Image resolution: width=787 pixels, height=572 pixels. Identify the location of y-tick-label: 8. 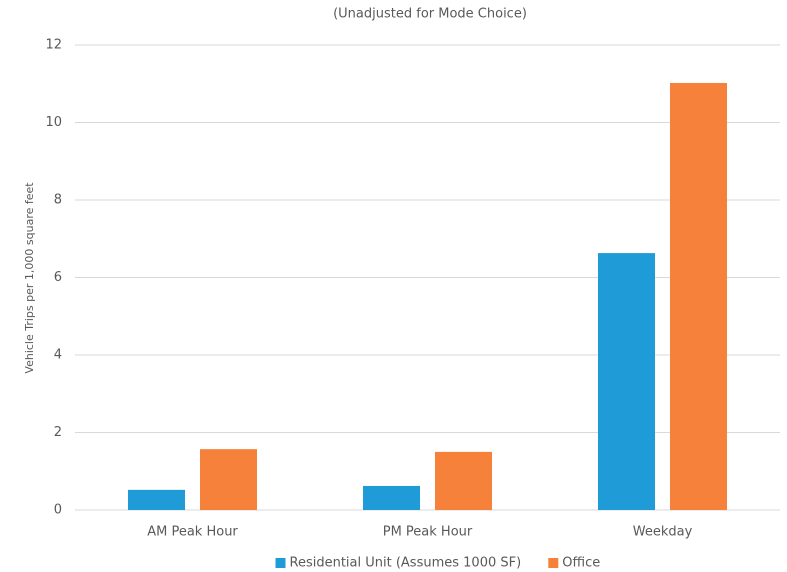
(58, 200).